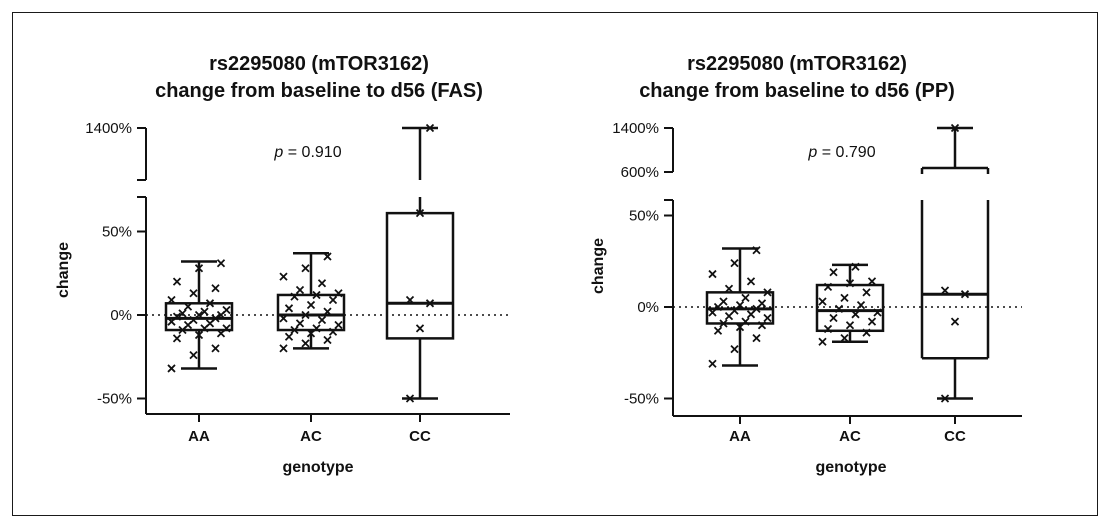 The width and height of the screenshot is (1110, 528). I want to click on x-tick-label-ac: AC, so click(311, 436).